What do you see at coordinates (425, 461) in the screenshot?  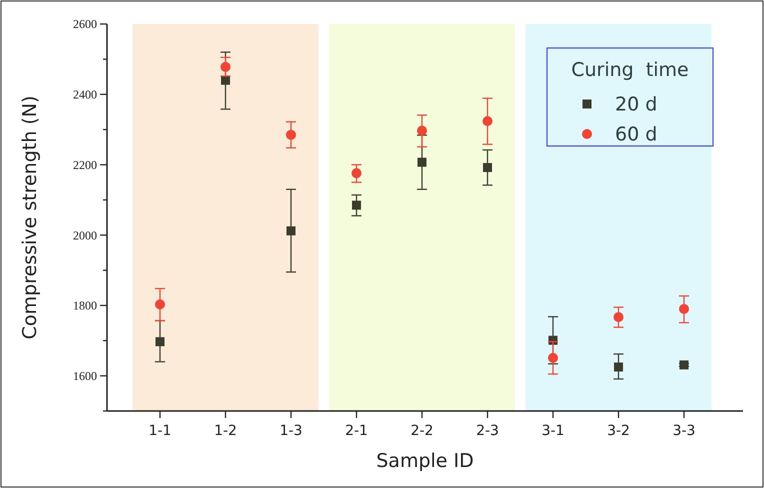 I see `x-axis-title: Sample ID` at bounding box center [425, 461].